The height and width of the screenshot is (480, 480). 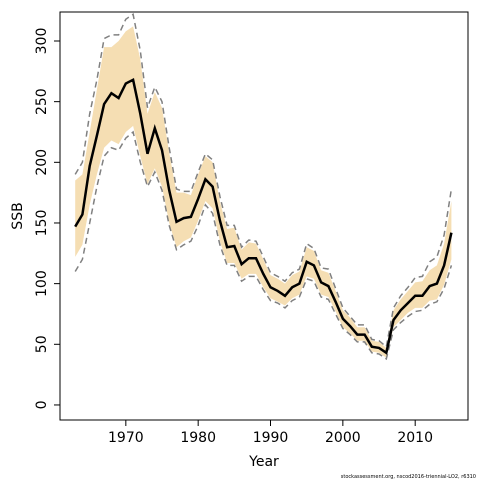 I want to click on y-tick-label: 50, so click(x=42, y=344).